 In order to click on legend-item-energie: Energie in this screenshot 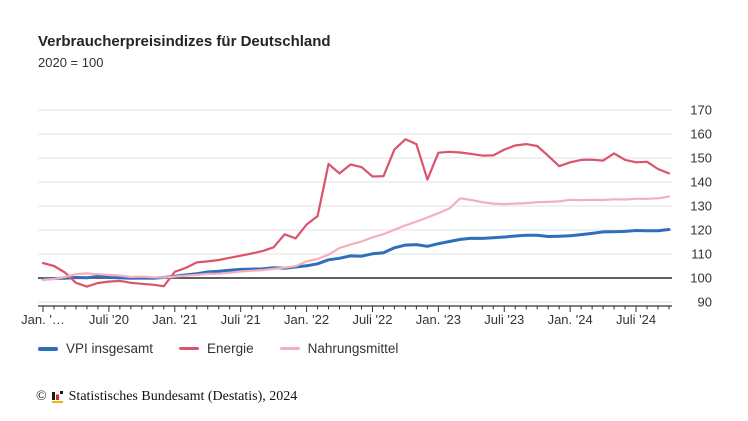, I will do `click(216, 348)`.